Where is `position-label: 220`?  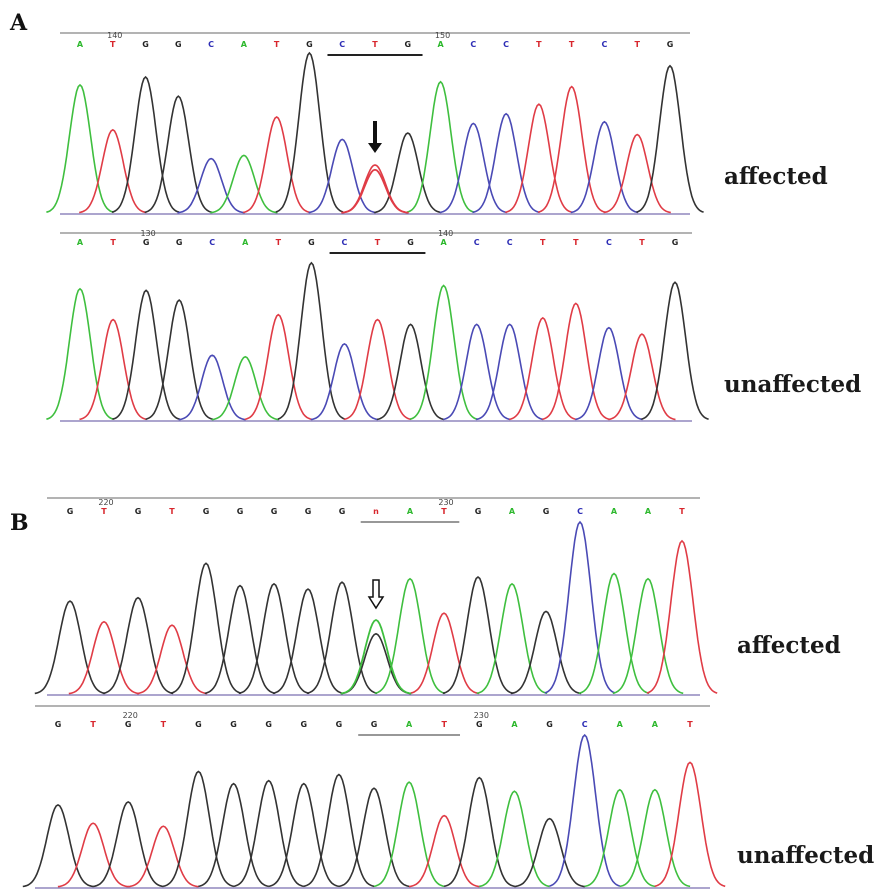 position-label: 220 is located at coordinates (130, 715).